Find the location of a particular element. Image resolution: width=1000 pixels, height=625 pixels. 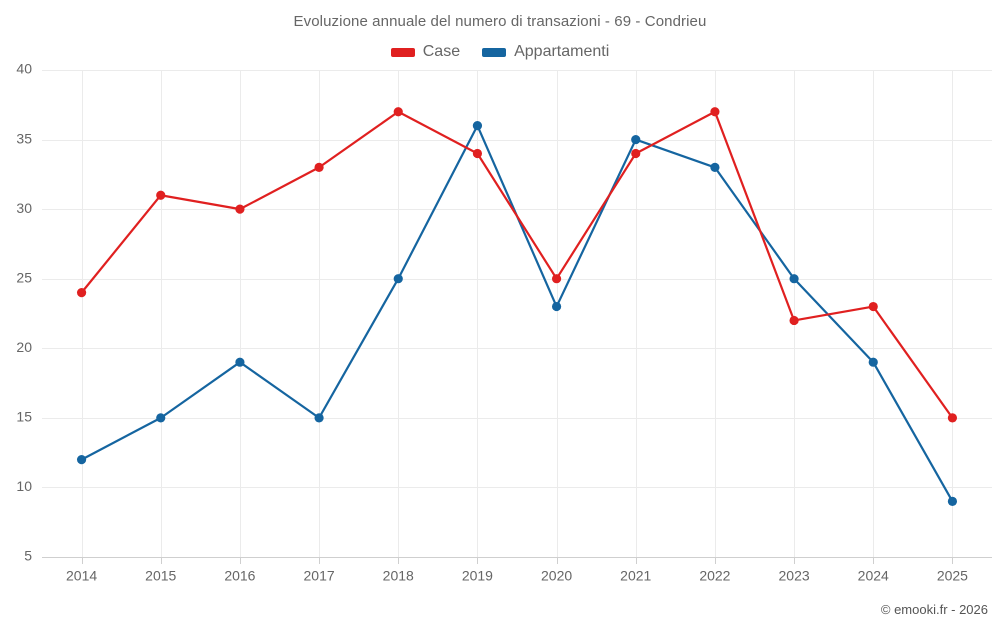

copyright-credit: © emooki.fr - 2026 is located at coordinates (934, 609).